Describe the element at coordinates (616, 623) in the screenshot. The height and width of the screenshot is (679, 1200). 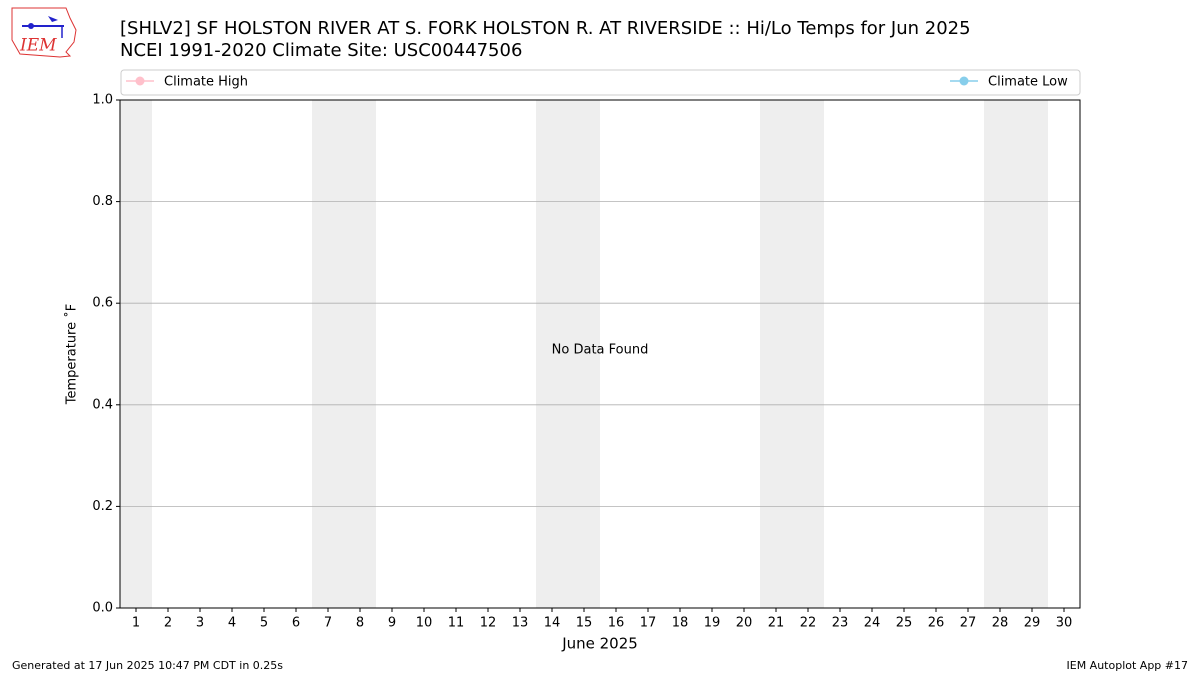
I see `x-tick-label: 16` at that location.